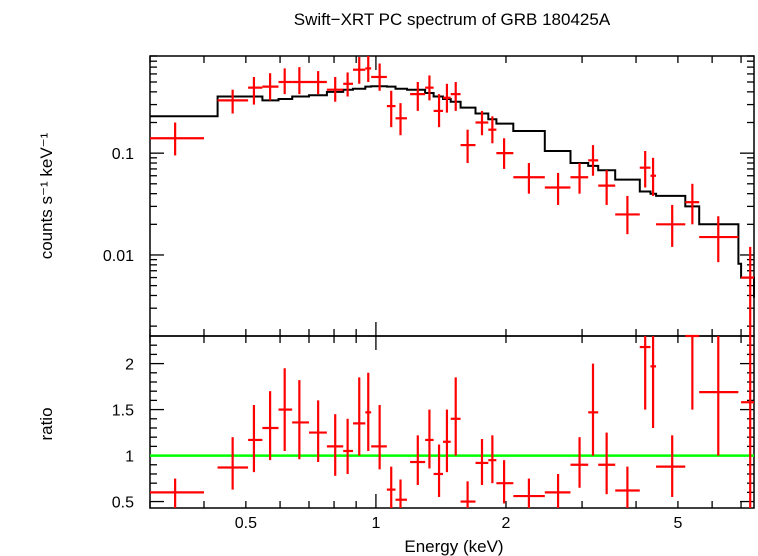 The image size is (758, 556). Describe the element at coordinates (129, 457) in the screenshot. I see `lower-y-tick-label: 1` at that location.